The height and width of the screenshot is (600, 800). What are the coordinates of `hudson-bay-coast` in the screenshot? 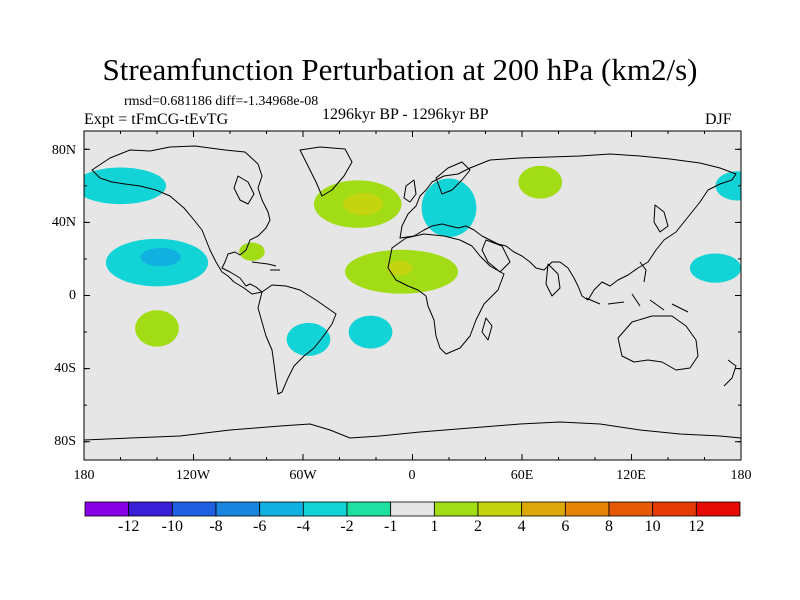 It's located at (244, 190).